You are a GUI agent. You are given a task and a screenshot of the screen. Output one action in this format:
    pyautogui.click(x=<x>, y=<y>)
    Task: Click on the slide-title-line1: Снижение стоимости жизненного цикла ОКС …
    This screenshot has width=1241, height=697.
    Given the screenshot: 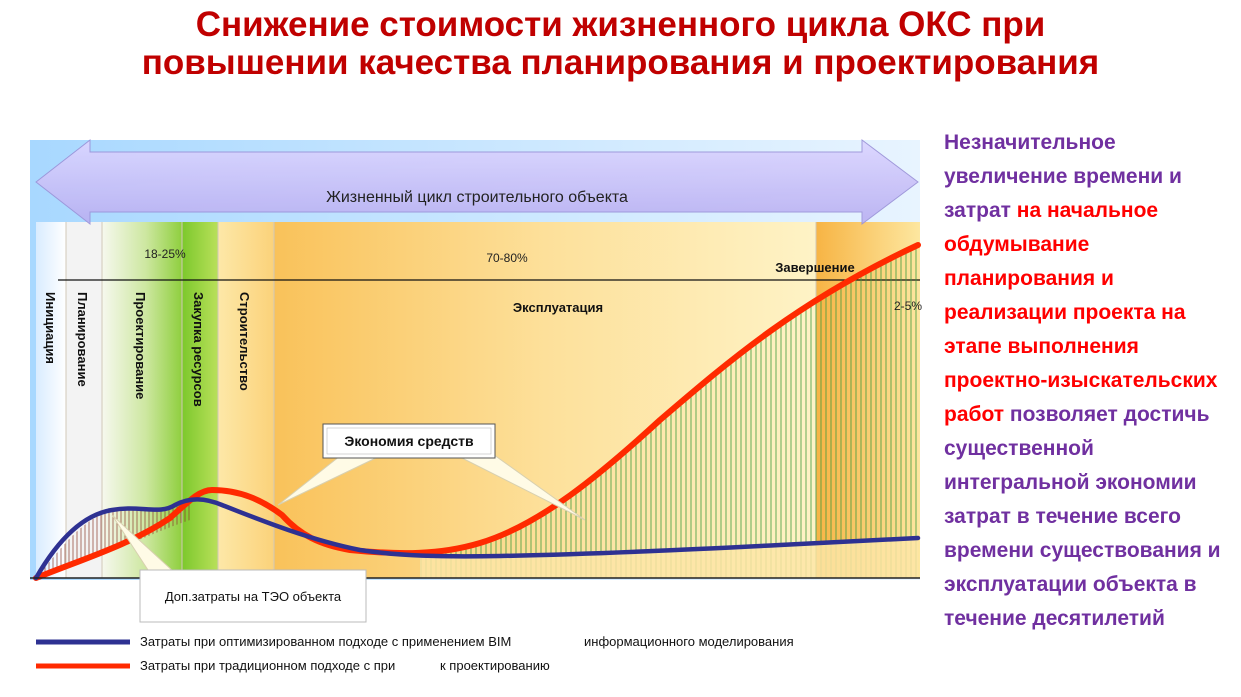 What is the action you would take?
    pyautogui.click(x=620, y=24)
    